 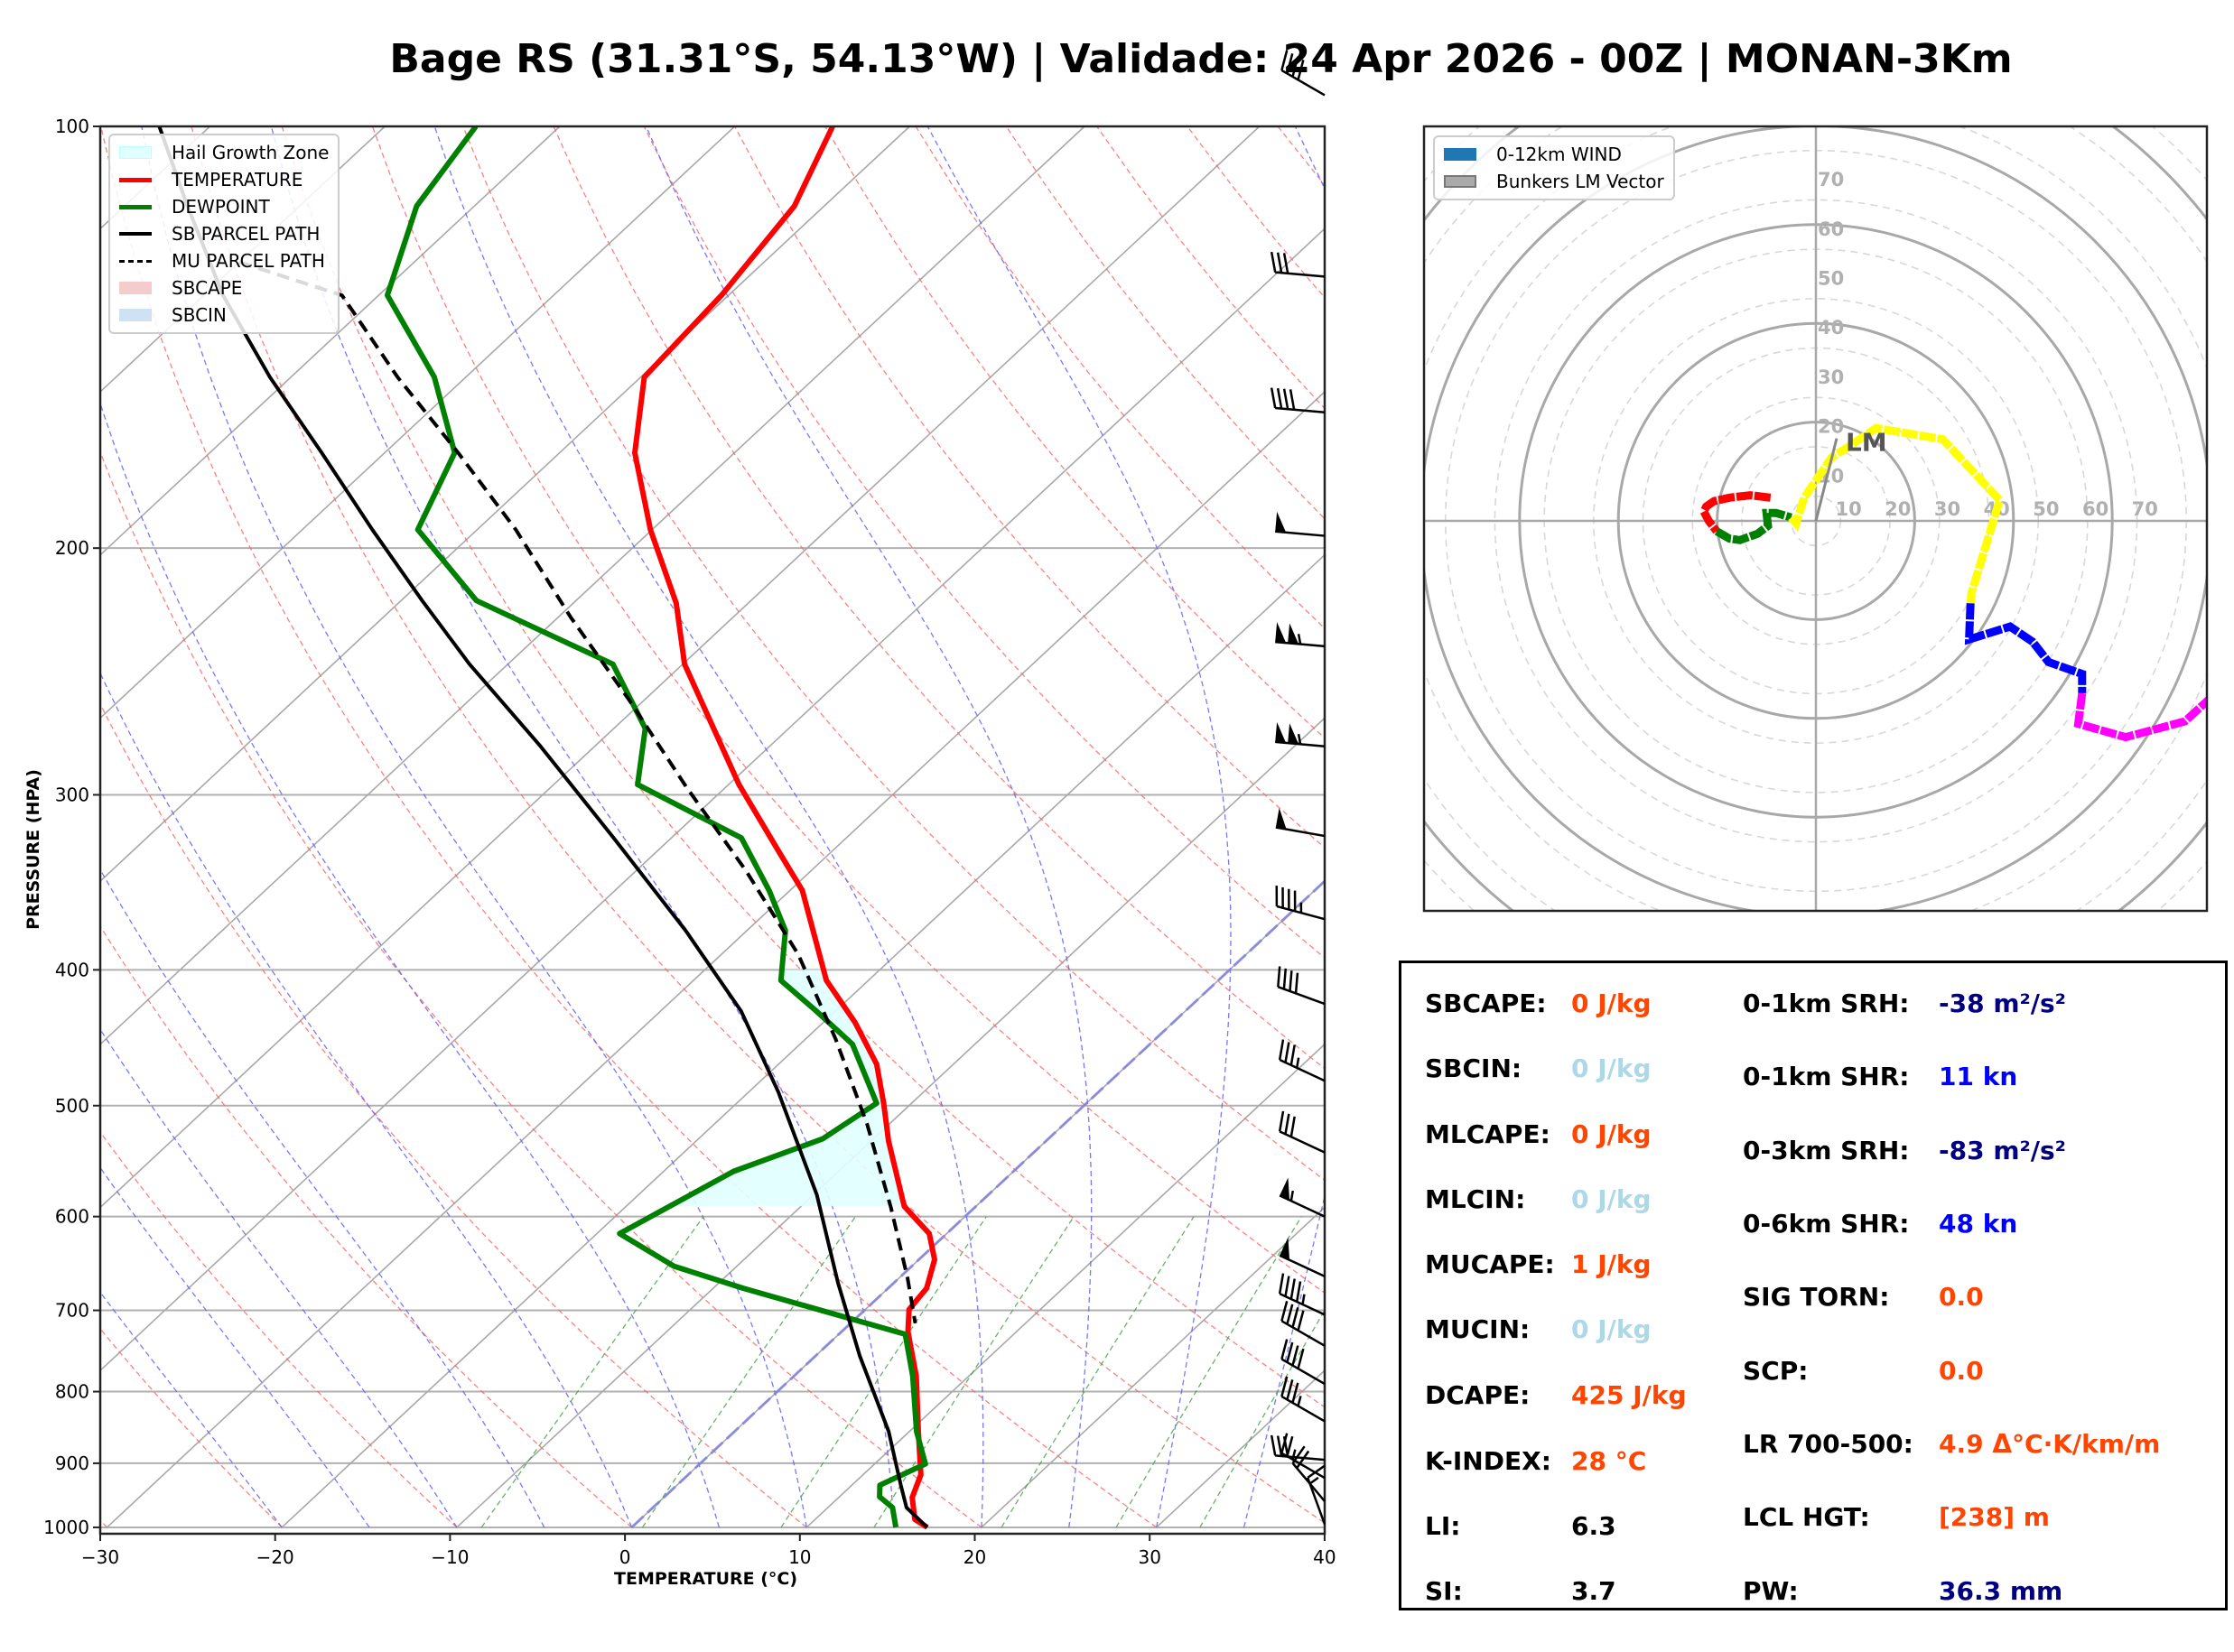 What do you see at coordinates (1831, 377) in the screenshot?
I see `hodo-ring-label-y: 30` at bounding box center [1831, 377].